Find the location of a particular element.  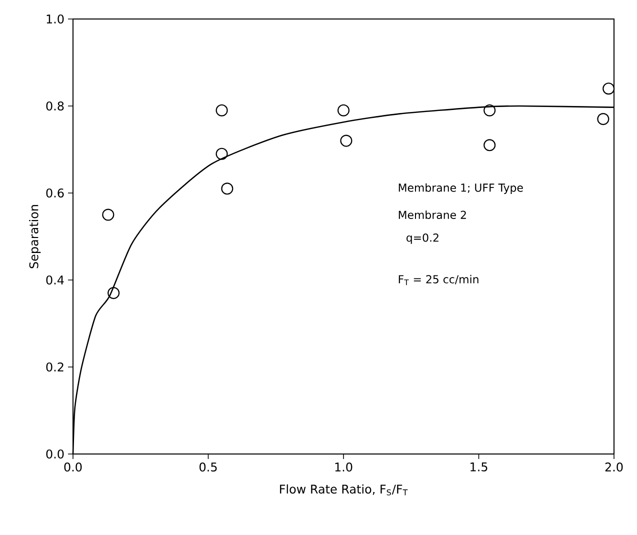

x-tick-label: 0.5 is located at coordinates (208, 467).